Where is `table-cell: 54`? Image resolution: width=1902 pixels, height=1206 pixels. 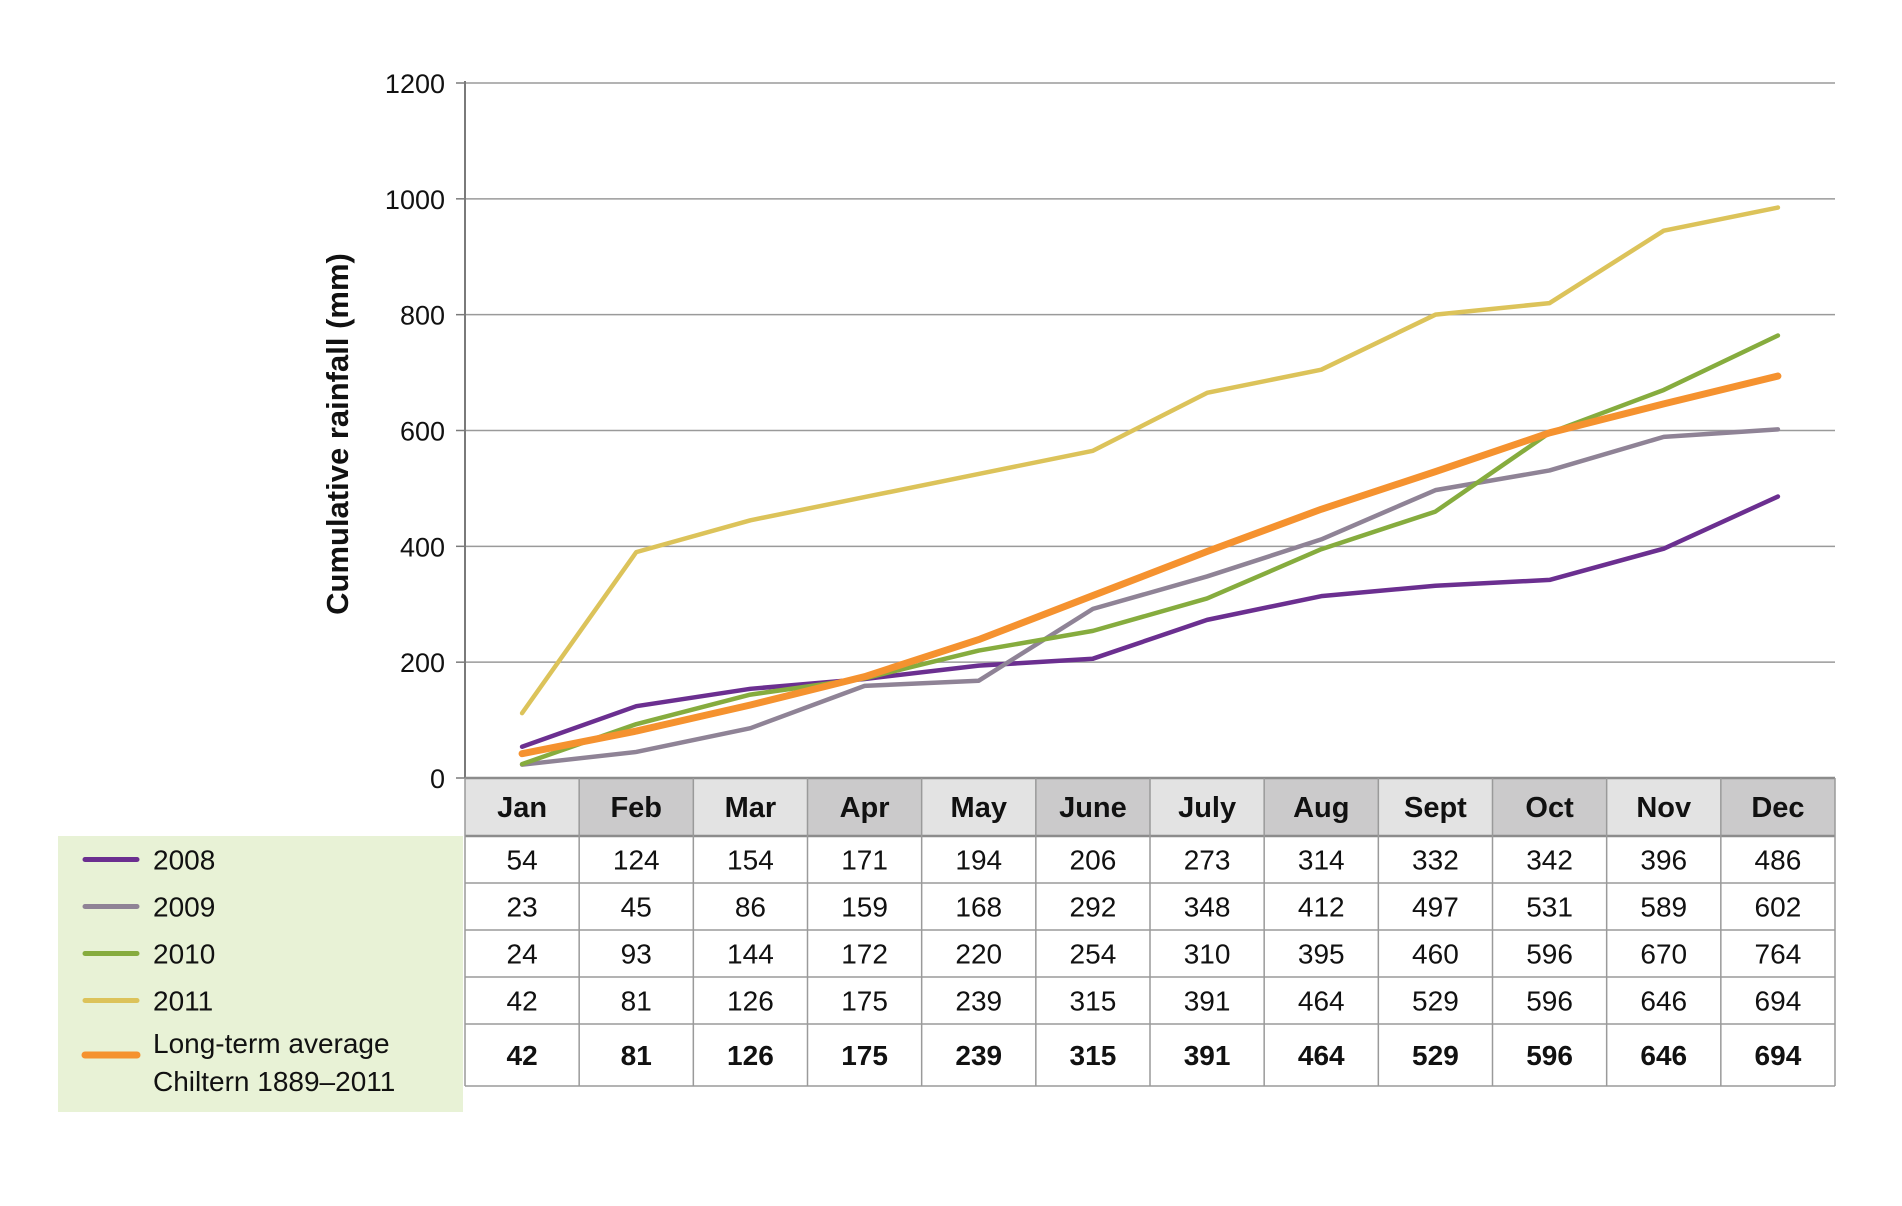
table-cell: 54 is located at coordinates (522, 860).